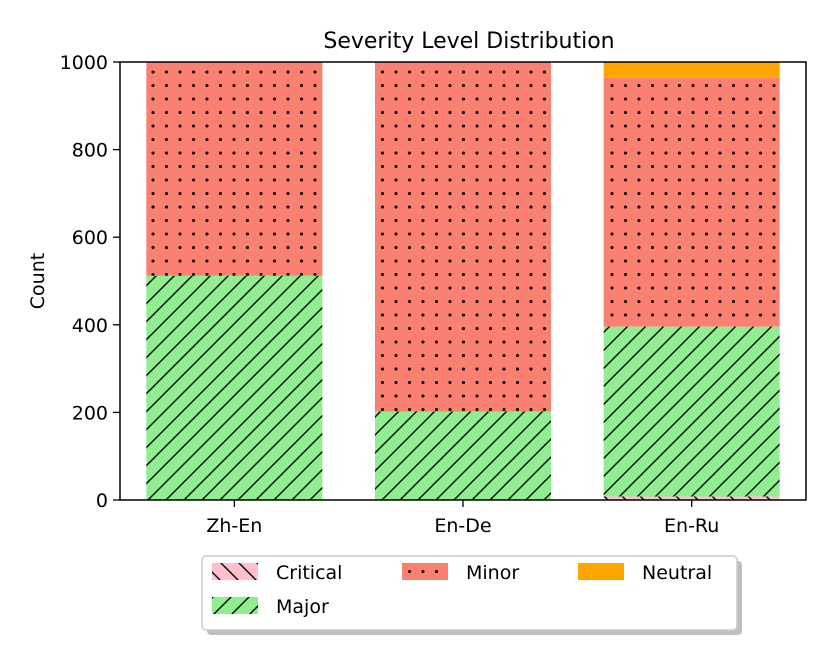 The height and width of the screenshot is (668, 830). What do you see at coordinates (691, 411) in the screenshot?
I see `bar-en-ru-major-hatch` at bounding box center [691, 411].